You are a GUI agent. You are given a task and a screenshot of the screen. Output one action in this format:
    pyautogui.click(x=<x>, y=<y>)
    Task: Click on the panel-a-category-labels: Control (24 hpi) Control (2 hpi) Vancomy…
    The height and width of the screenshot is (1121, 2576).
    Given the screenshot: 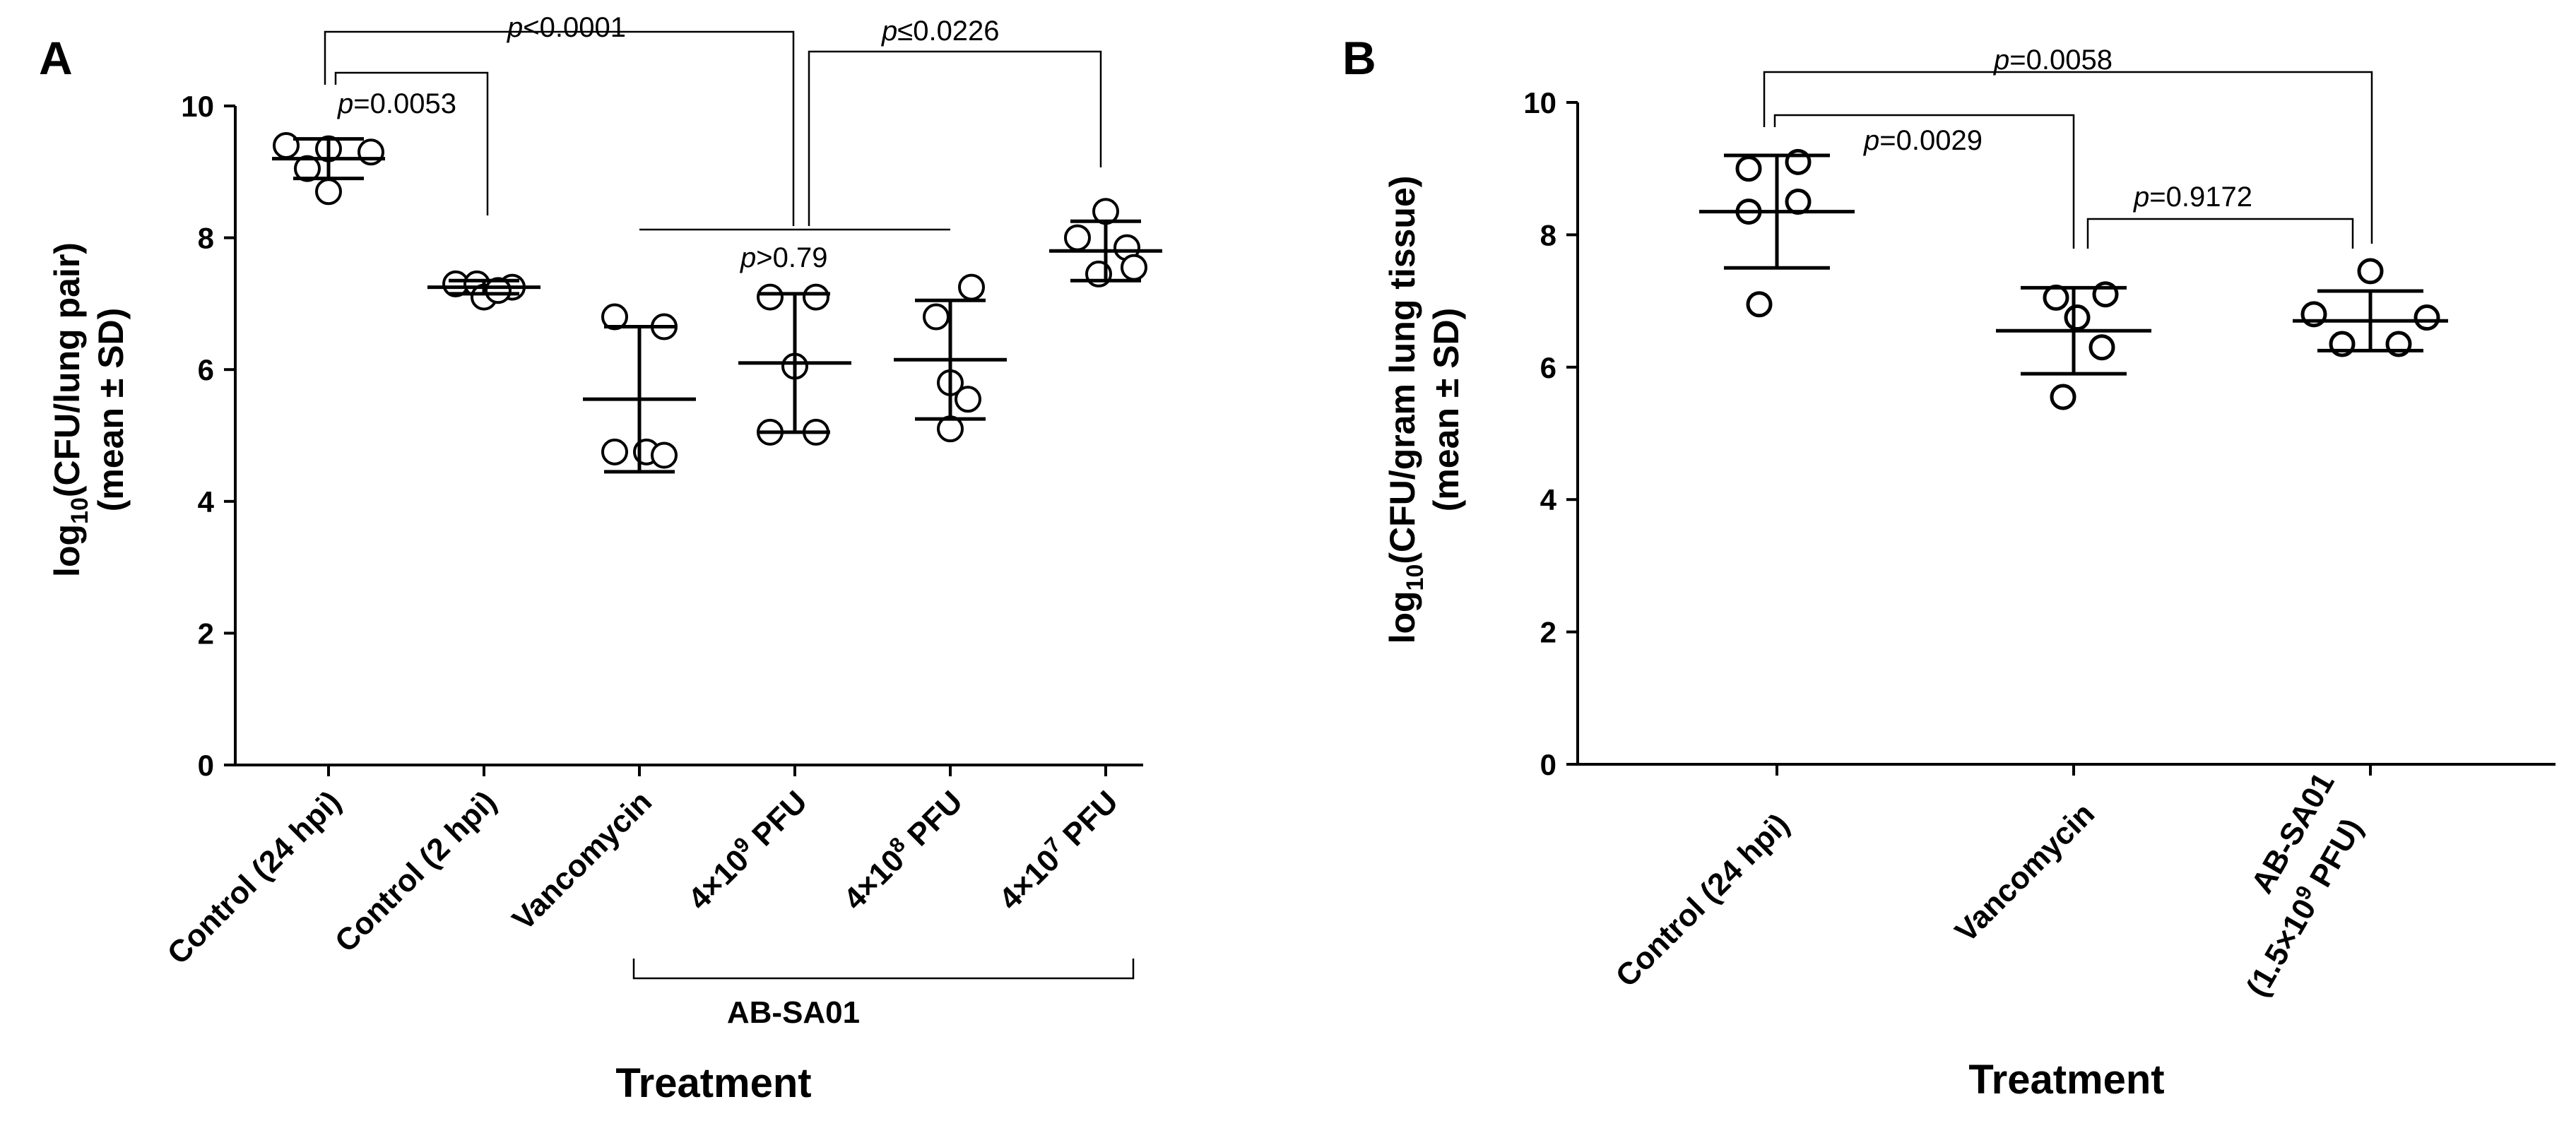 What is the action you would take?
    pyautogui.click(x=643, y=877)
    